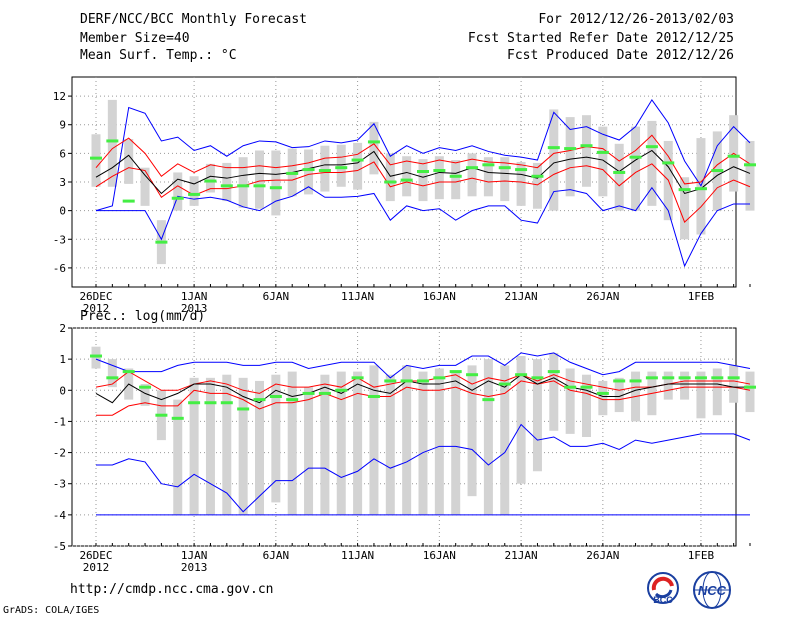 The width and height of the screenshot is (800, 618). What do you see at coordinates (59, 453) in the screenshot?
I see `y-tick-label: -2` at bounding box center [59, 453].